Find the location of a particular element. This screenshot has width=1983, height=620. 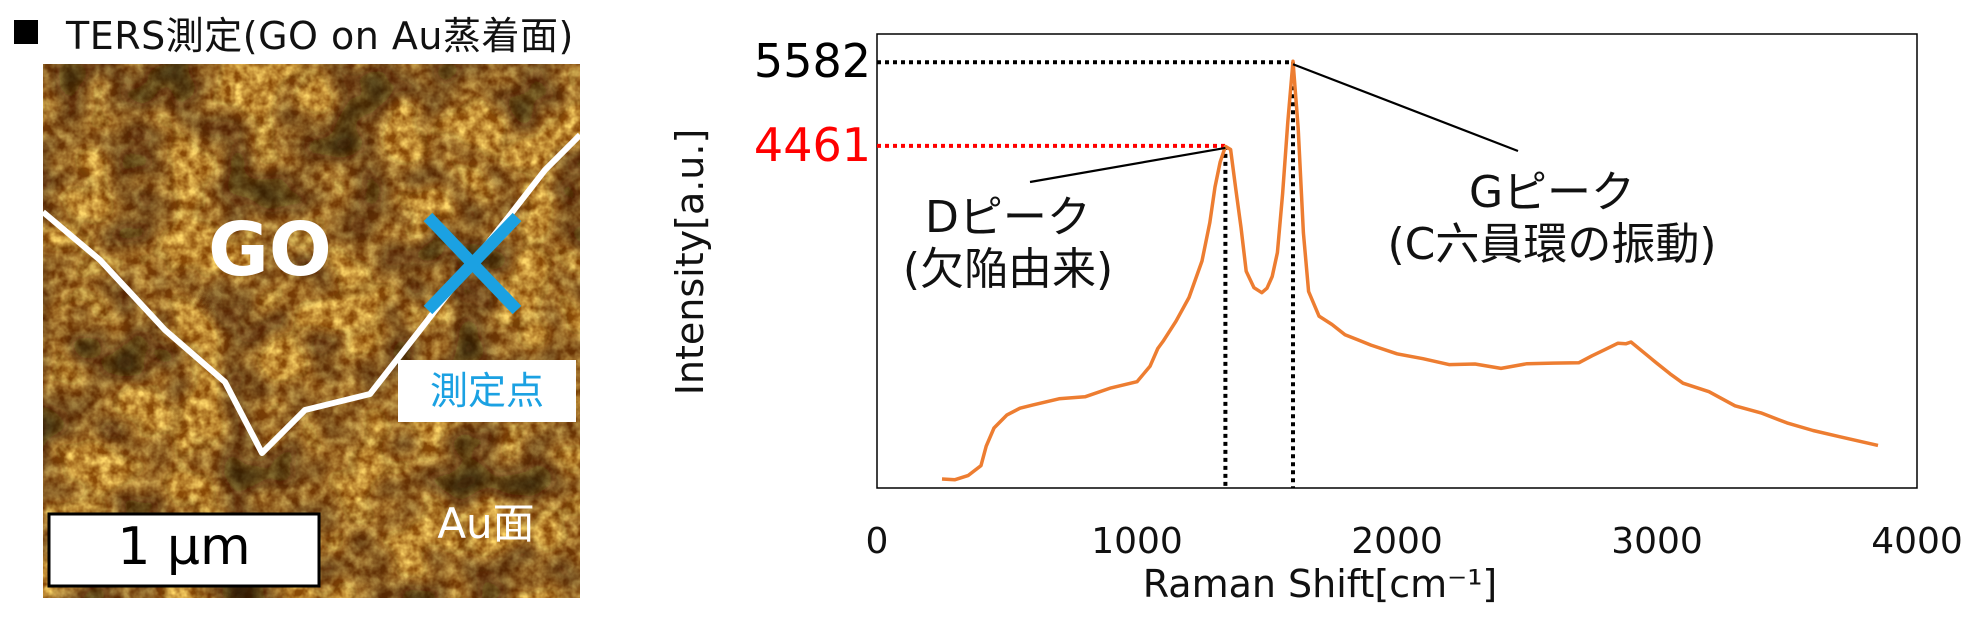

measurement-point-label: 測定点 is located at coordinates (487, 391).